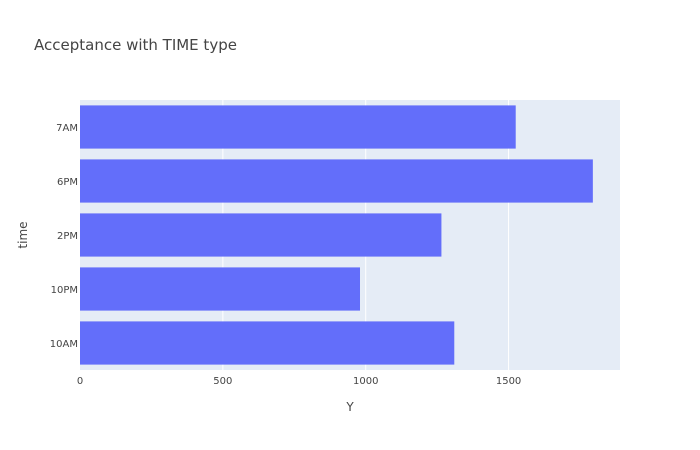 The height and width of the screenshot is (450, 700). Describe the element at coordinates (67, 128) in the screenshot. I see `y-tick-label: 7AM` at that location.